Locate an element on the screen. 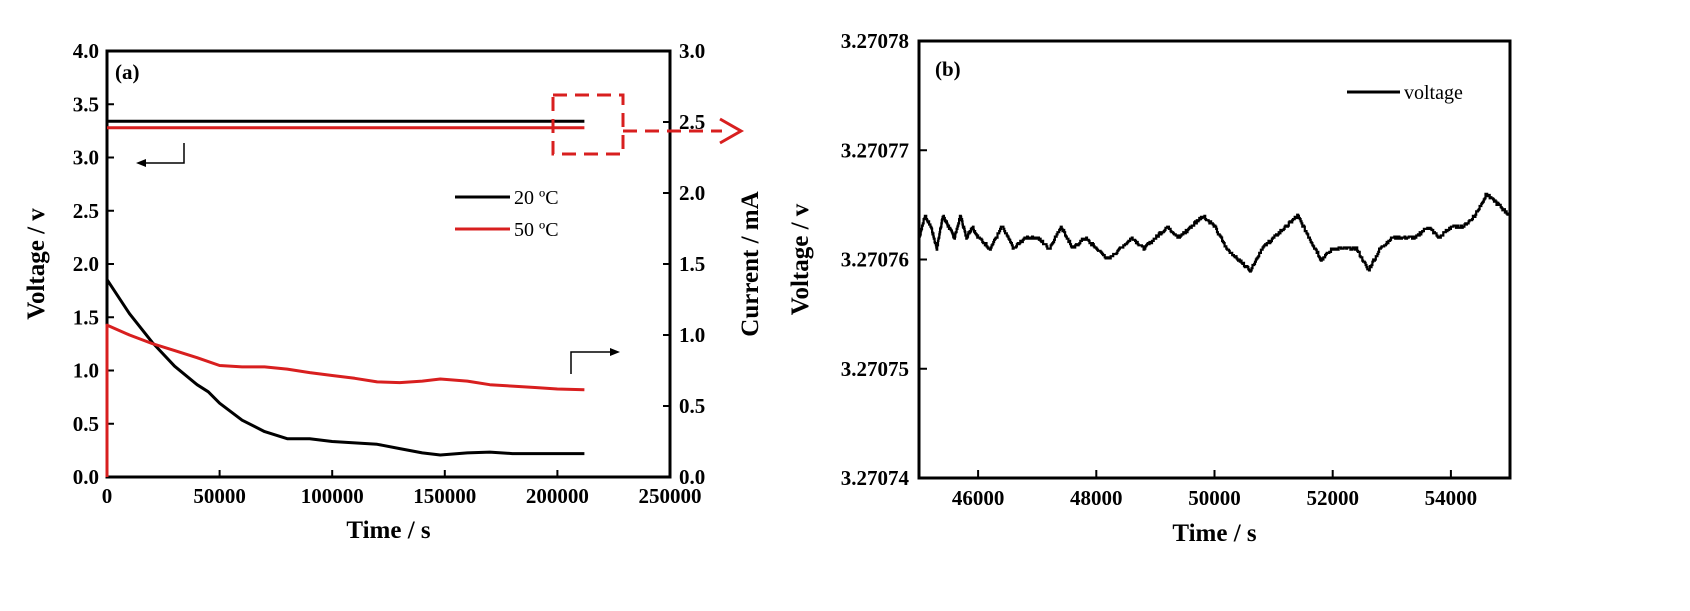 Image resolution: width=1690 pixels, height=611 pixels. panel-a-x-ticks: 0 50000 100000 150000 200000 250000 is located at coordinates (402, 489).